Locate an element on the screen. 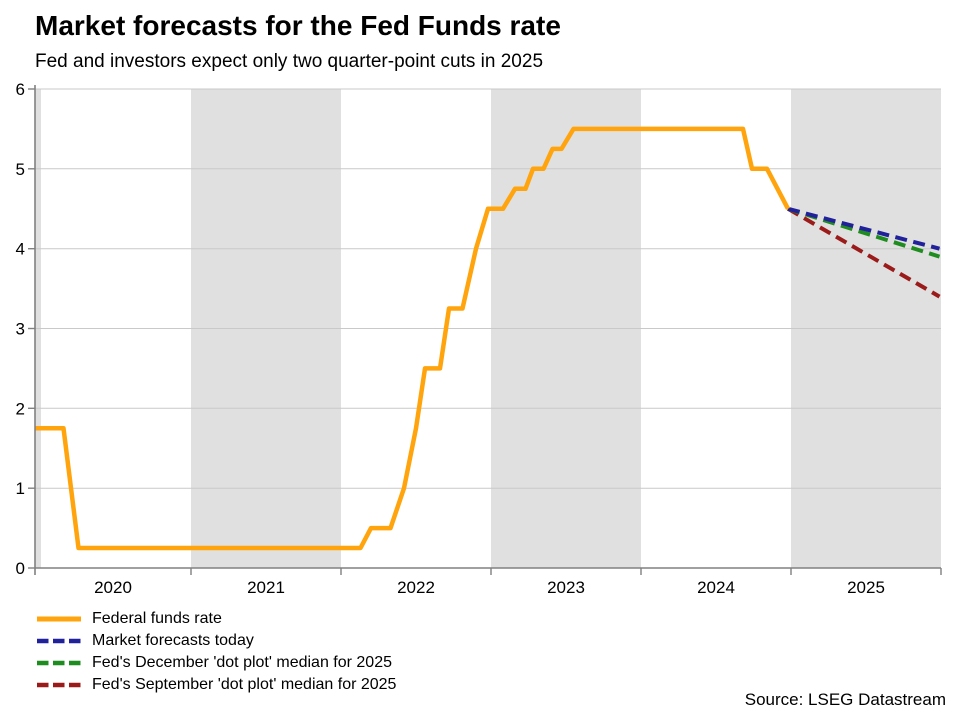  y-tick-label: 3 is located at coordinates (20, 329).